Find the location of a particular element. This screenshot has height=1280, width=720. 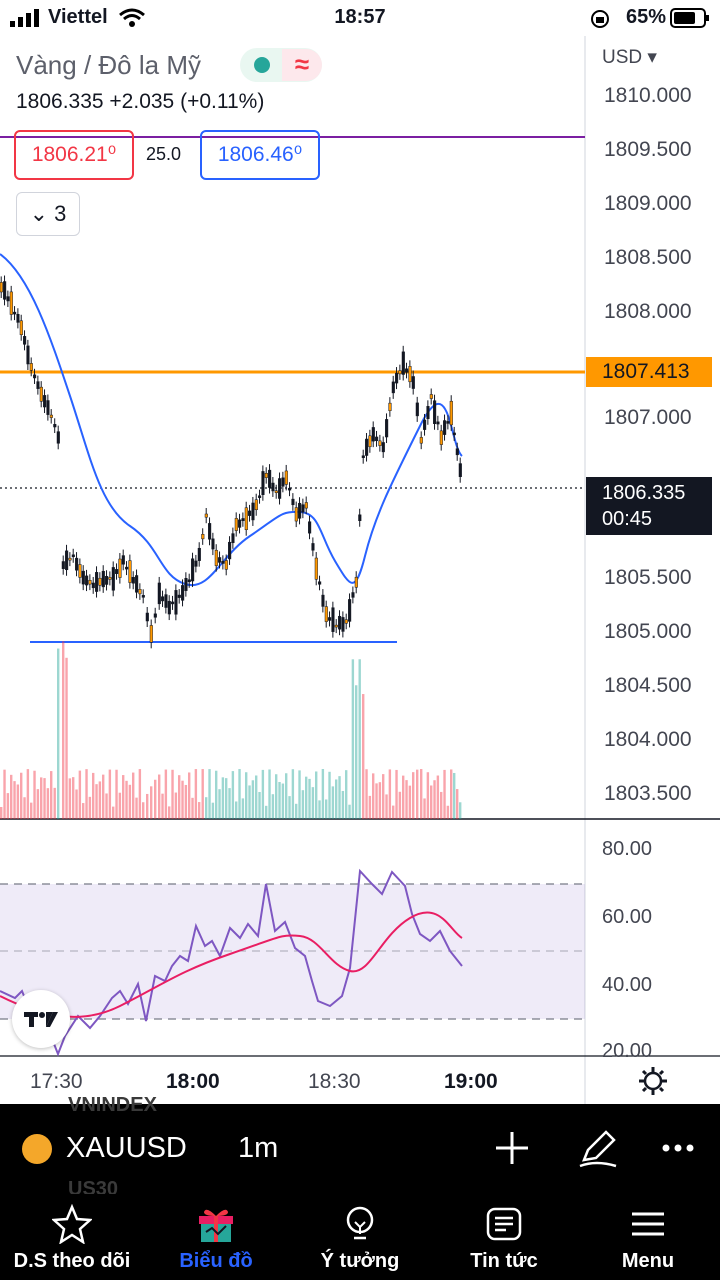

rsi-line is located at coordinates (231, 962).